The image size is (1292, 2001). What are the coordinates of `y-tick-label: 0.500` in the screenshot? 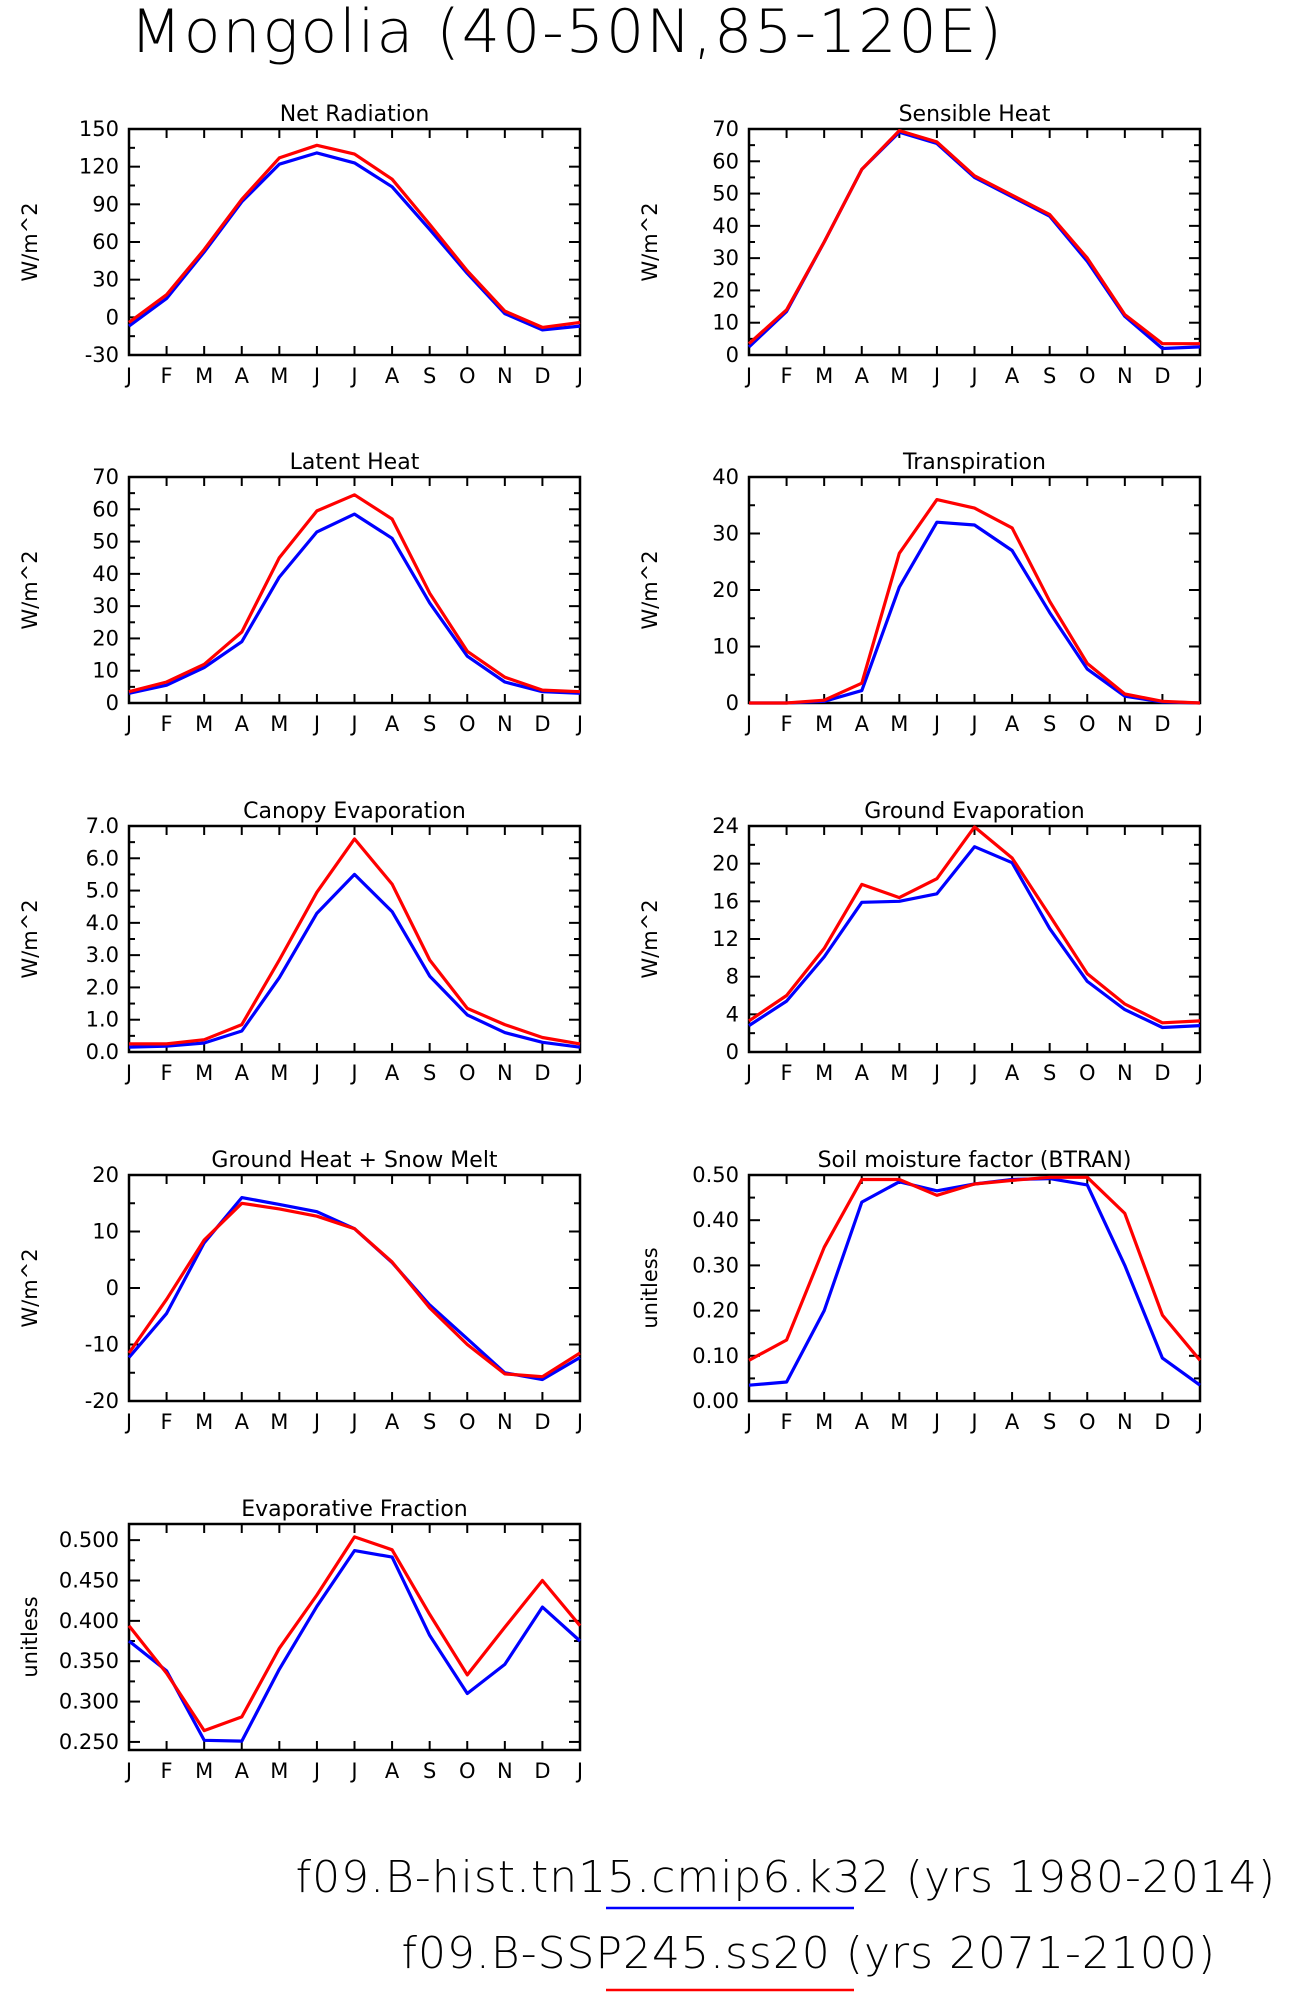 It's located at (89, 1540).